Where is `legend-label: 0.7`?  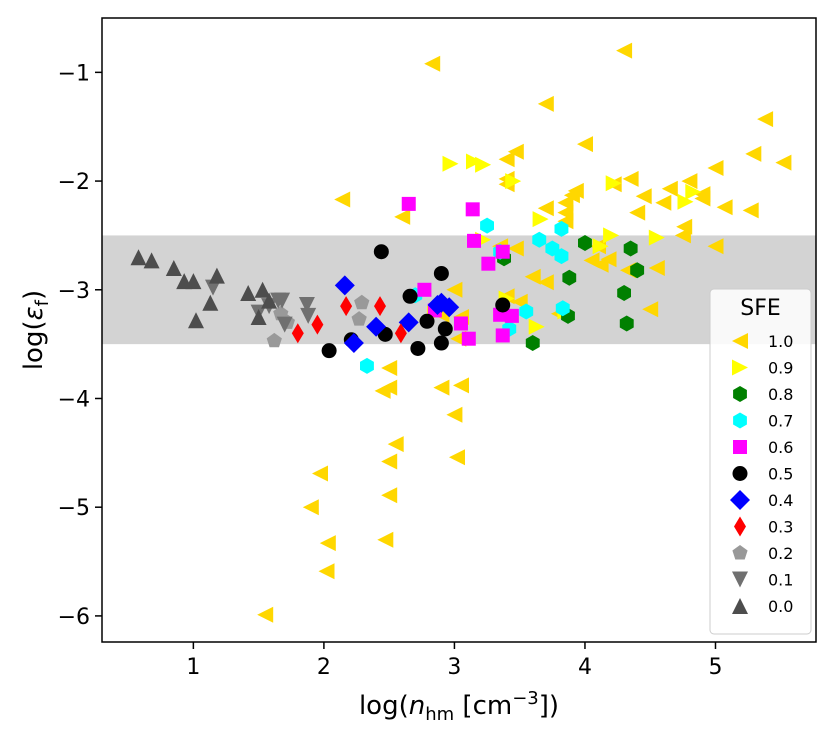
legend-label: 0.7 is located at coordinates (780, 421).